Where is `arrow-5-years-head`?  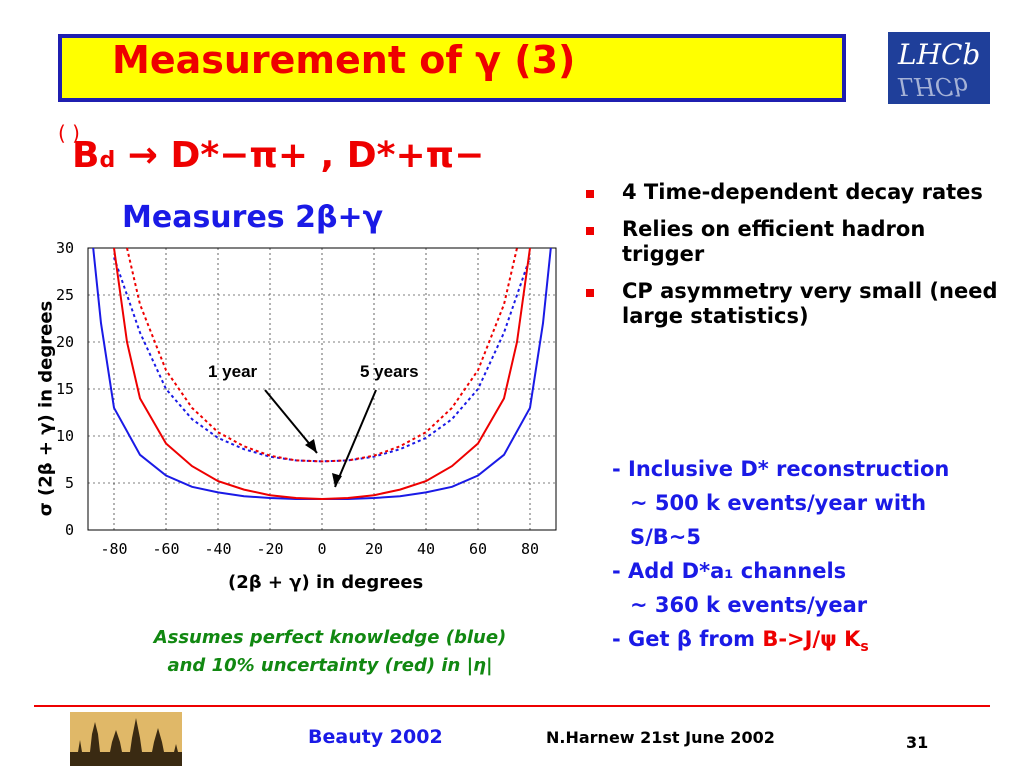
arrow-5-years-head is located at coordinates (337, 480).